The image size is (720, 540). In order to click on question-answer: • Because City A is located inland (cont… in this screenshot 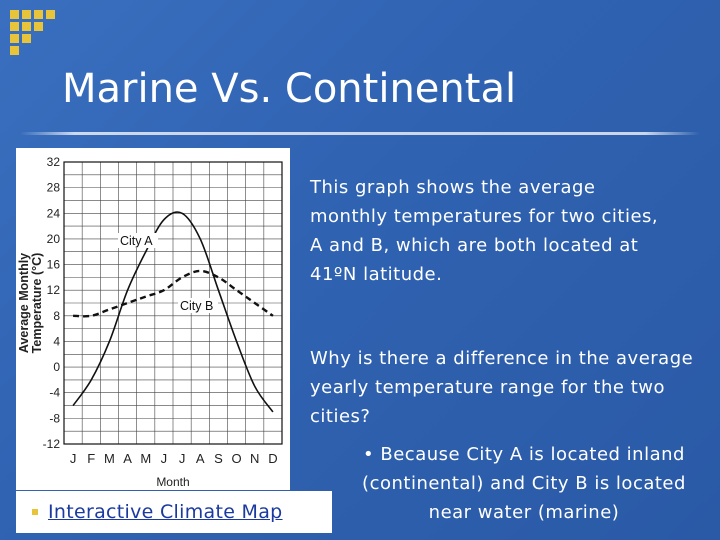, I will do `click(524, 483)`.